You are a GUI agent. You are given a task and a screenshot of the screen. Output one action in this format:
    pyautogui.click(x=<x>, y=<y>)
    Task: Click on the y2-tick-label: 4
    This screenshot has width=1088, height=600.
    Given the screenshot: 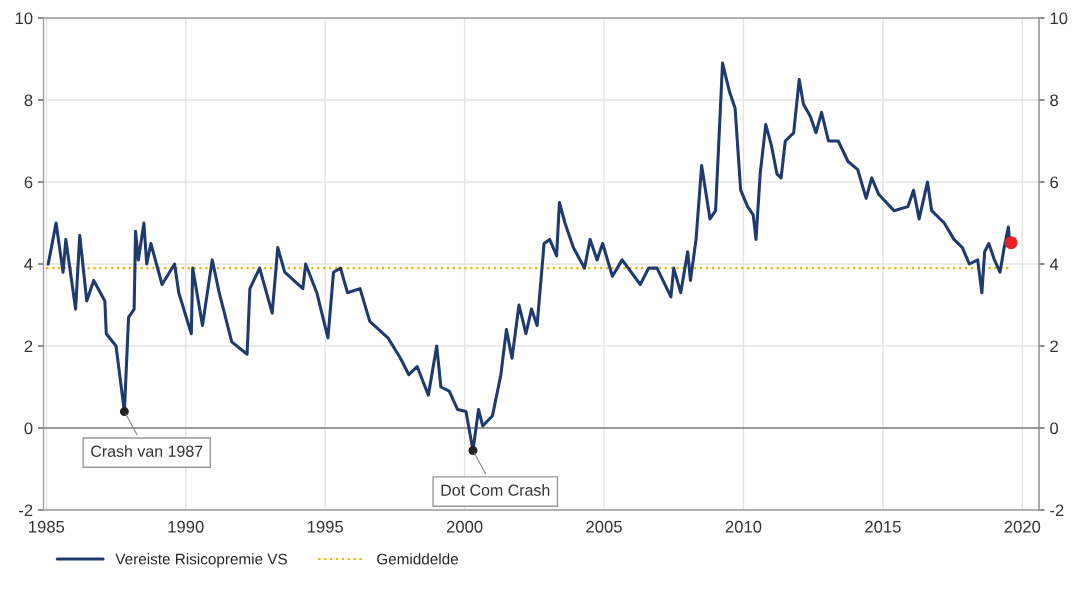 What is the action you would take?
    pyautogui.click(x=1054, y=264)
    